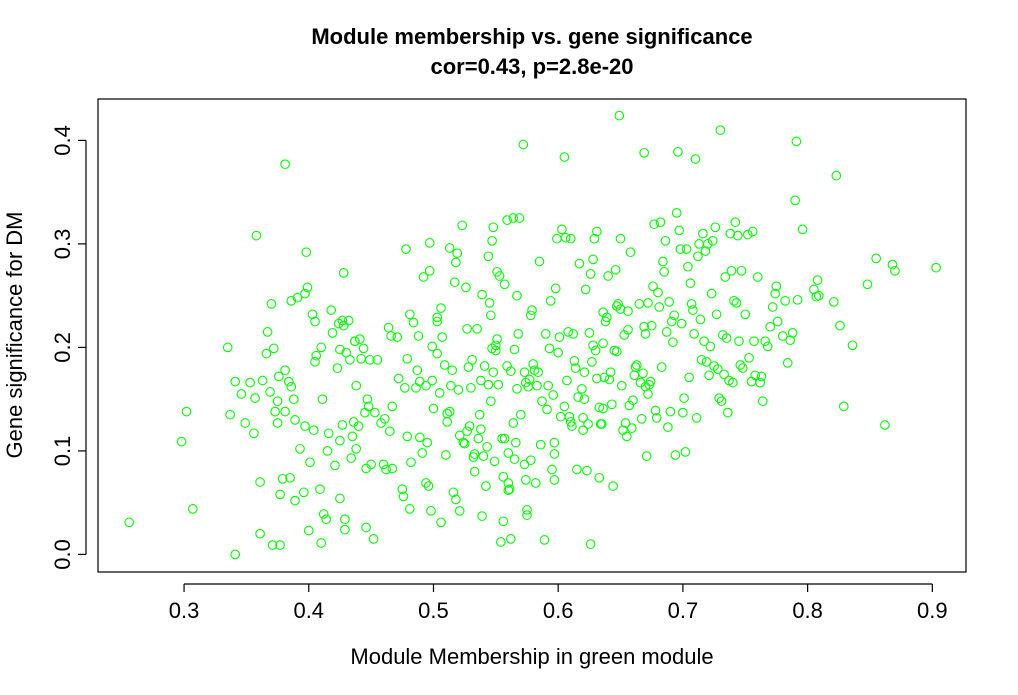 Image resolution: width=1018 pixels, height=695 pixels. What do you see at coordinates (558, 603) in the screenshot?
I see `x-axis: 0.3 0.4 0.5 0.6 0.7 0.8 0.9` at bounding box center [558, 603].